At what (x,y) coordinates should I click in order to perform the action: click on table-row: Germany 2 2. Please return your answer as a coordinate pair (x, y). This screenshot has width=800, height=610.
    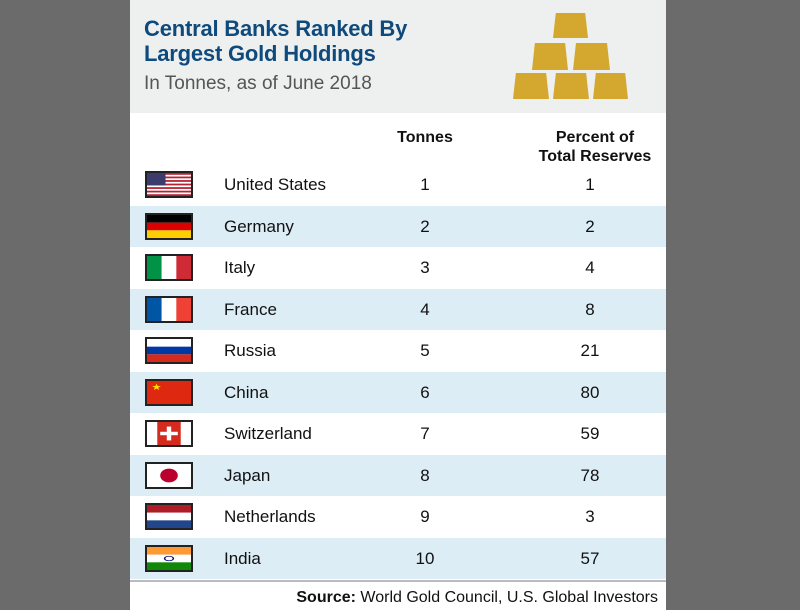
    Looking at the image, I should click on (398, 226).